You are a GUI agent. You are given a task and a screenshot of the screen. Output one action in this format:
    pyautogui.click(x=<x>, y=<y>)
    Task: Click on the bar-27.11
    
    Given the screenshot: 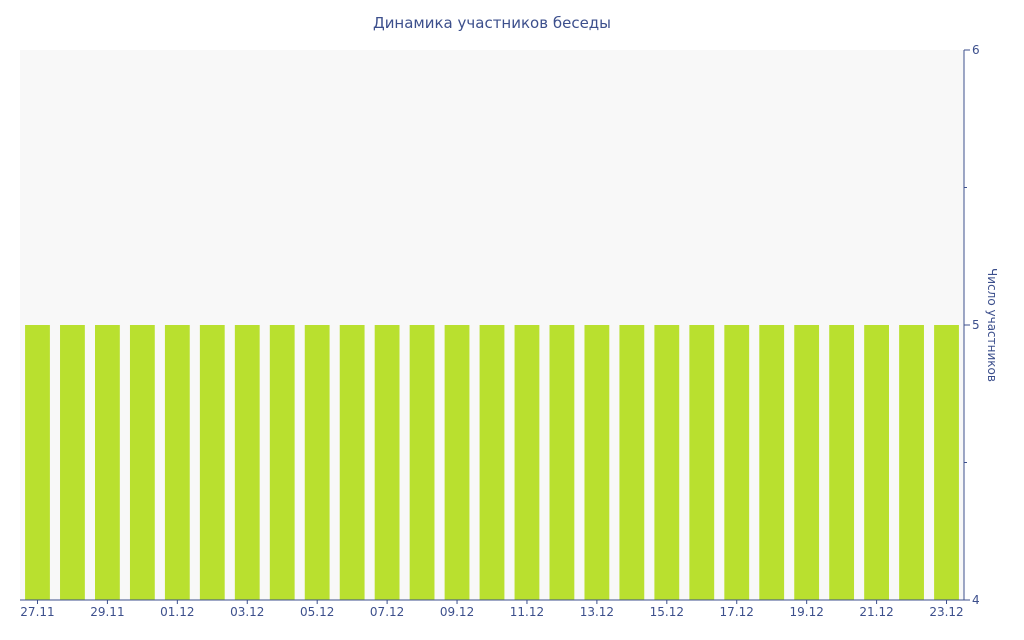 What is the action you would take?
    pyautogui.click(x=37, y=462)
    